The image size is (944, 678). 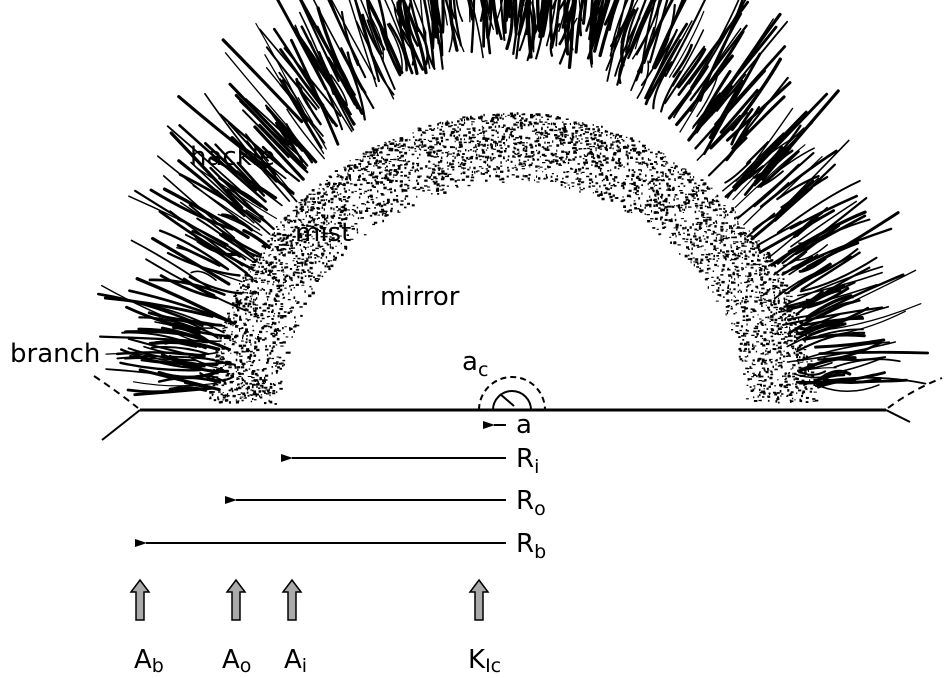 I want to click on hackle-label: hackle, so click(x=232, y=157).